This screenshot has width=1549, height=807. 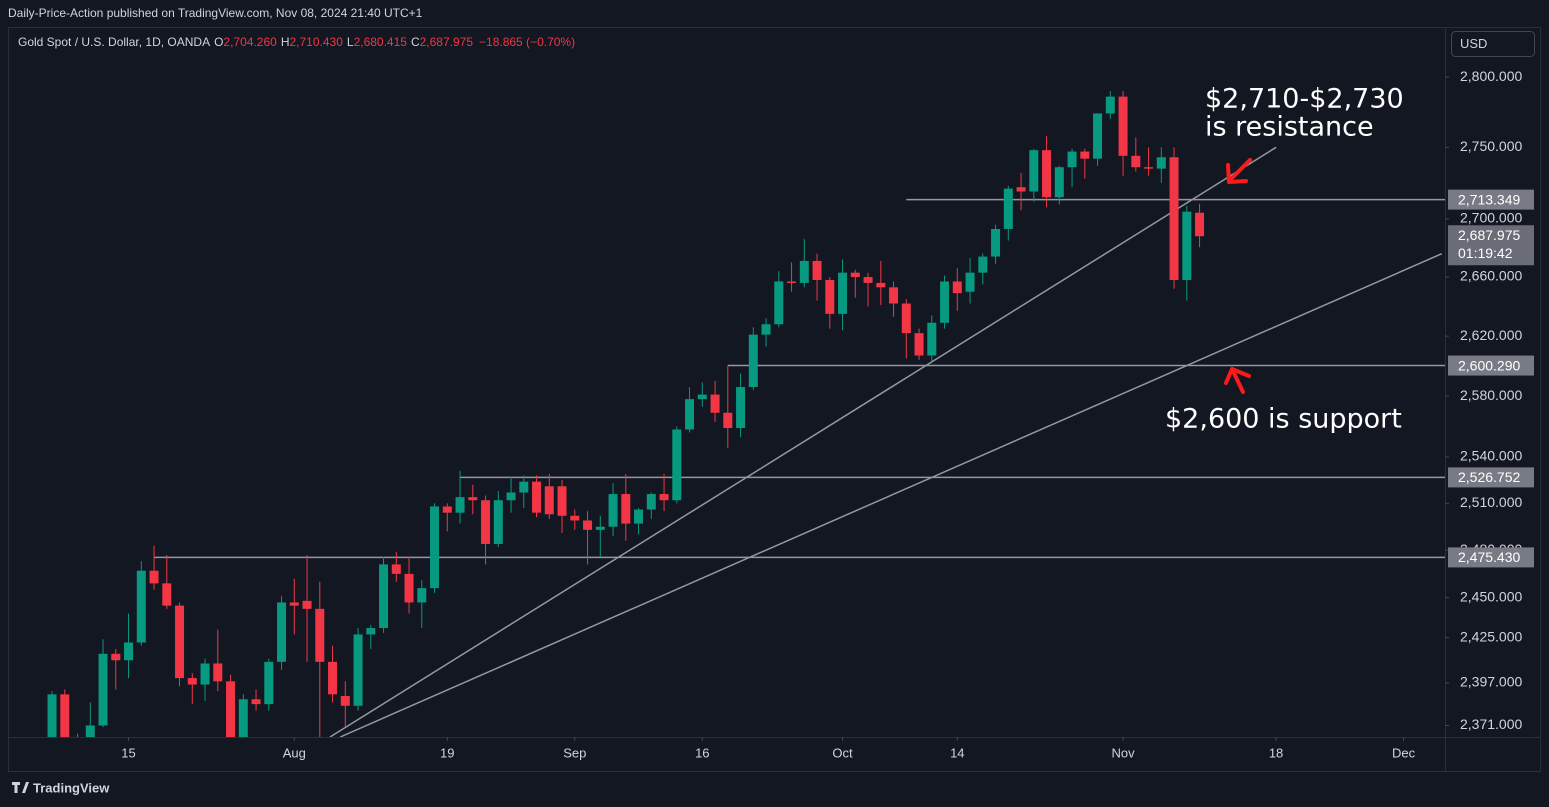 What do you see at coordinates (294, 752) in the screenshot?
I see `x-tick-label: Aug` at bounding box center [294, 752].